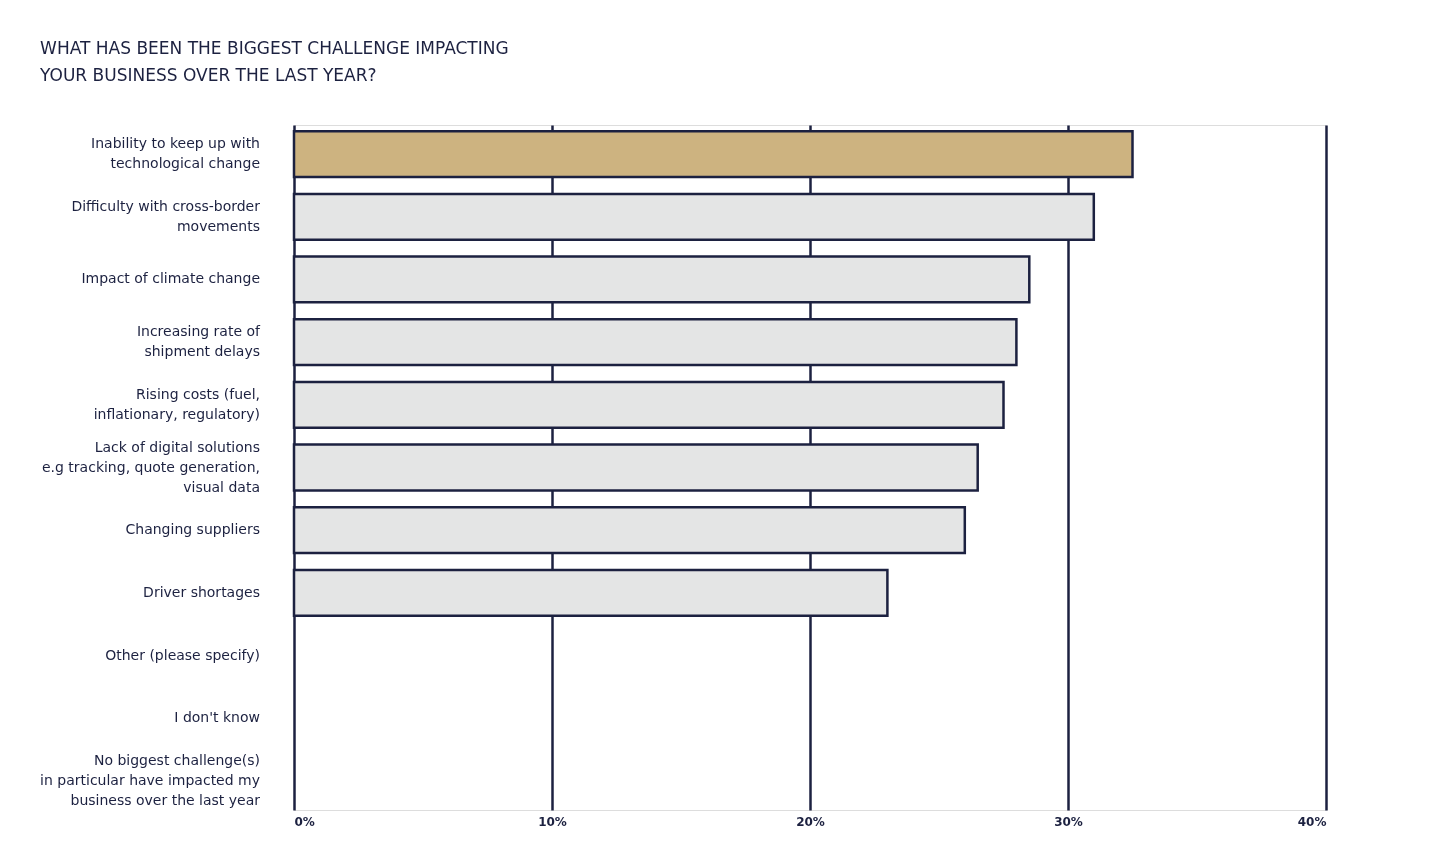  What do you see at coordinates (192, 529) in the screenshot?
I see `y-tick-label: Changing suppliers` at bounding box center [192, 529].